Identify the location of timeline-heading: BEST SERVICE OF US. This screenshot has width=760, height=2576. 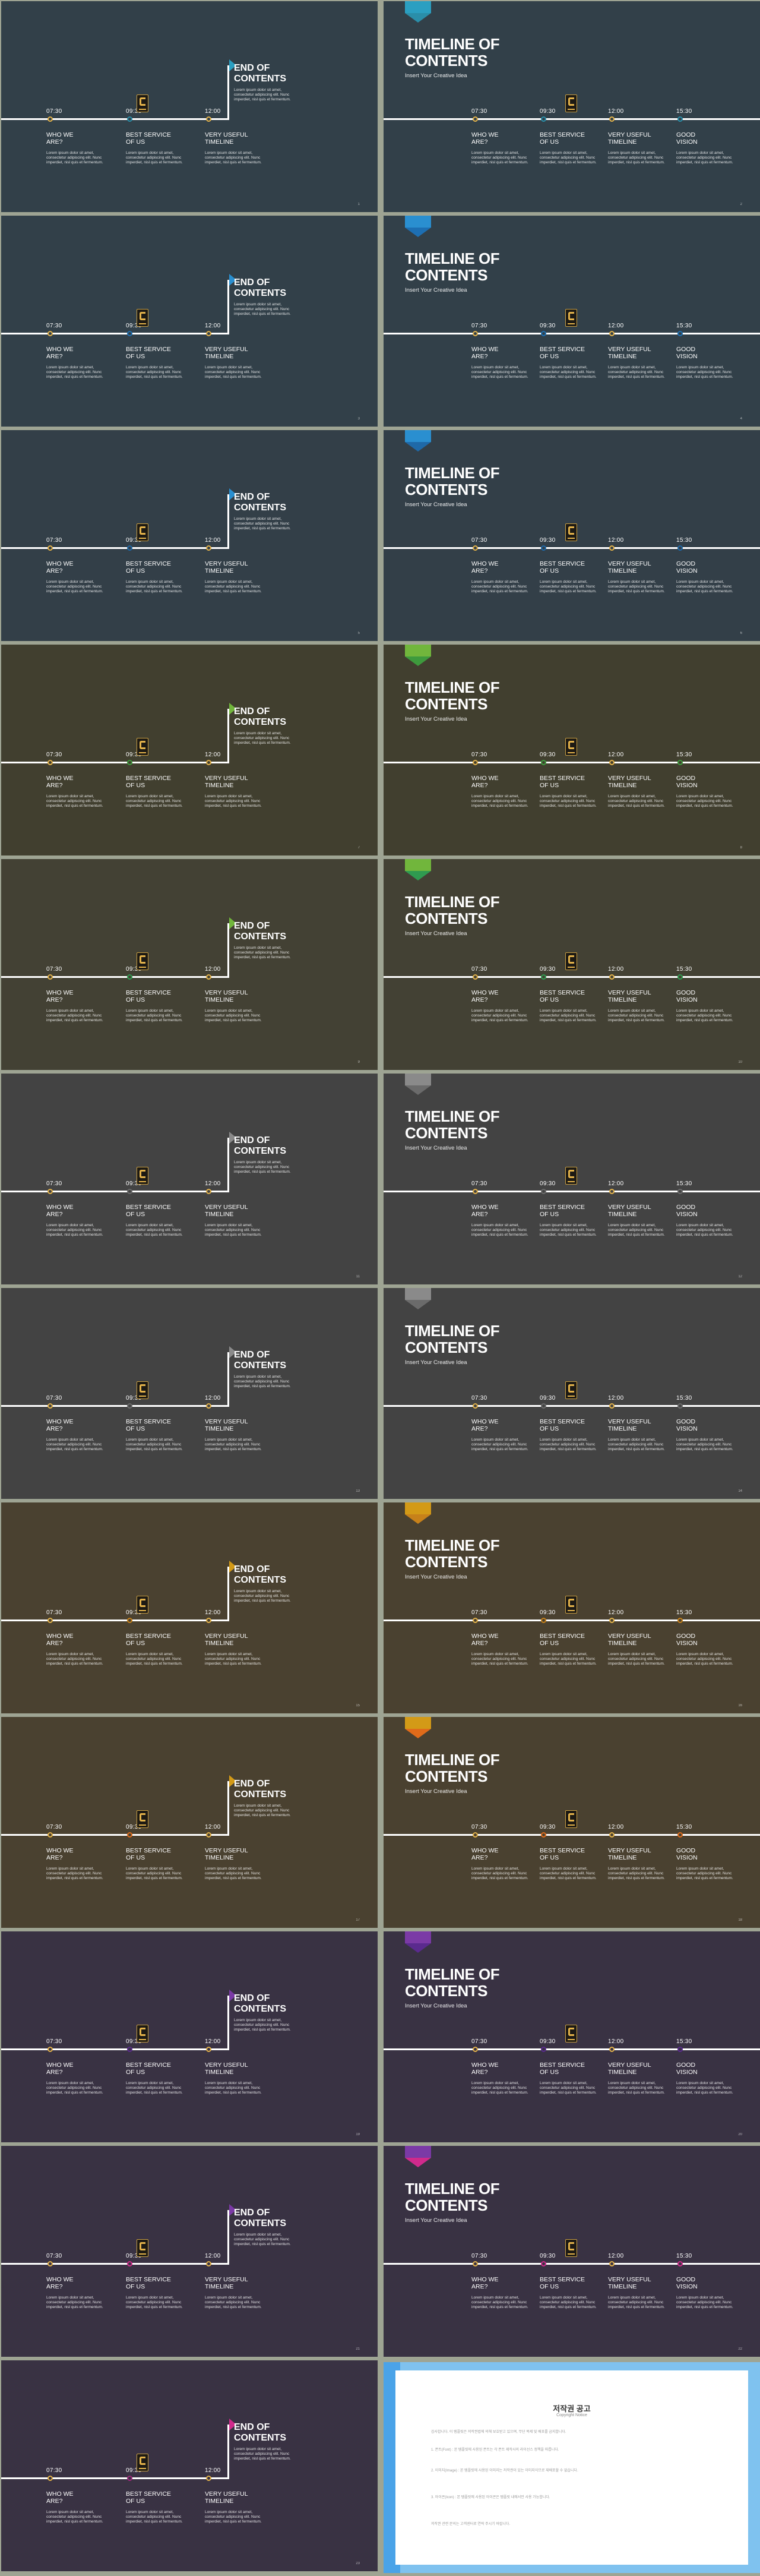
(148, 2497).